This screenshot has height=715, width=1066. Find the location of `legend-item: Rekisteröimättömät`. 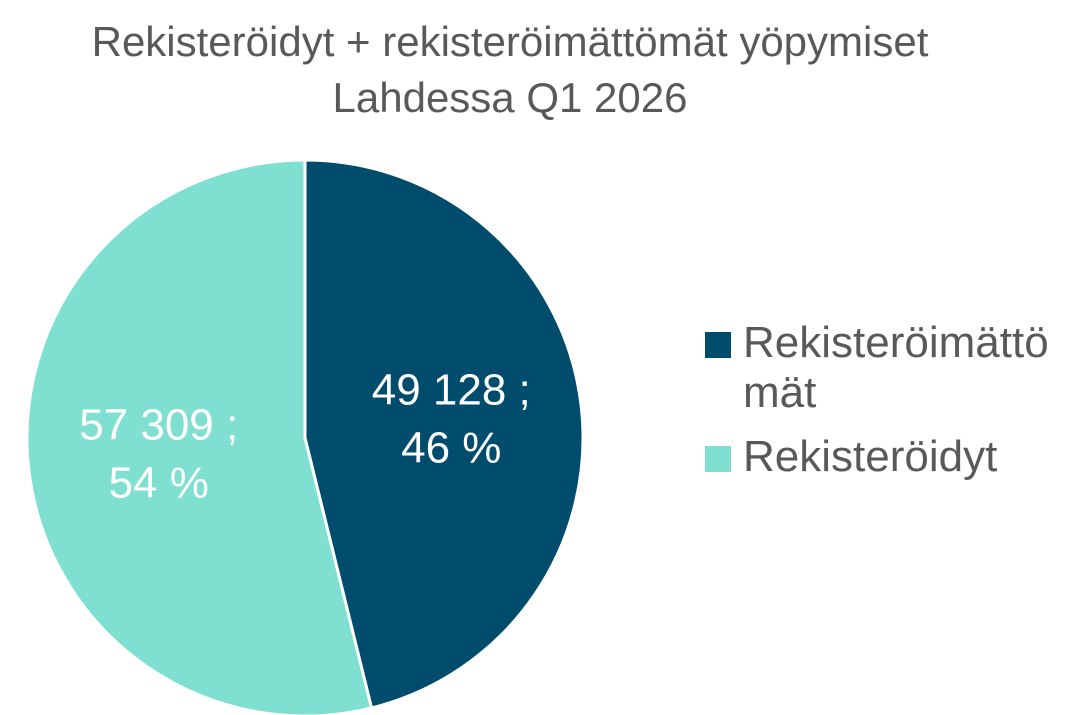

legend-item: Rekisteröimättömät is located at coordinates (880, 368).